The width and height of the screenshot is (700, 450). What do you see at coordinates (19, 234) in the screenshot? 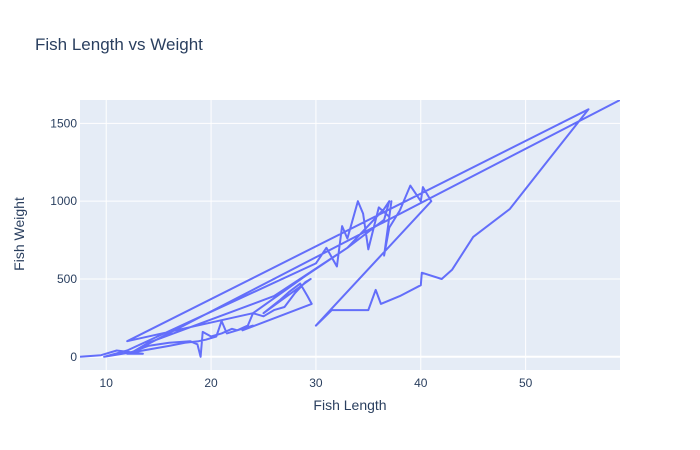
I see `y-axis-title: Fish Weight` at bounding box center [19, 234].